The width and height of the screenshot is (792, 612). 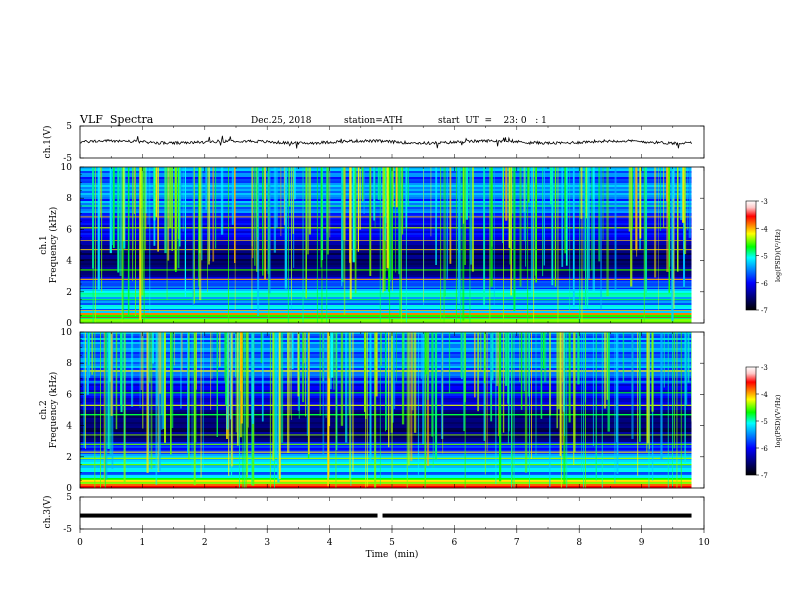 I want to click on x-tick-label: 3, so click(x=267, y=543).